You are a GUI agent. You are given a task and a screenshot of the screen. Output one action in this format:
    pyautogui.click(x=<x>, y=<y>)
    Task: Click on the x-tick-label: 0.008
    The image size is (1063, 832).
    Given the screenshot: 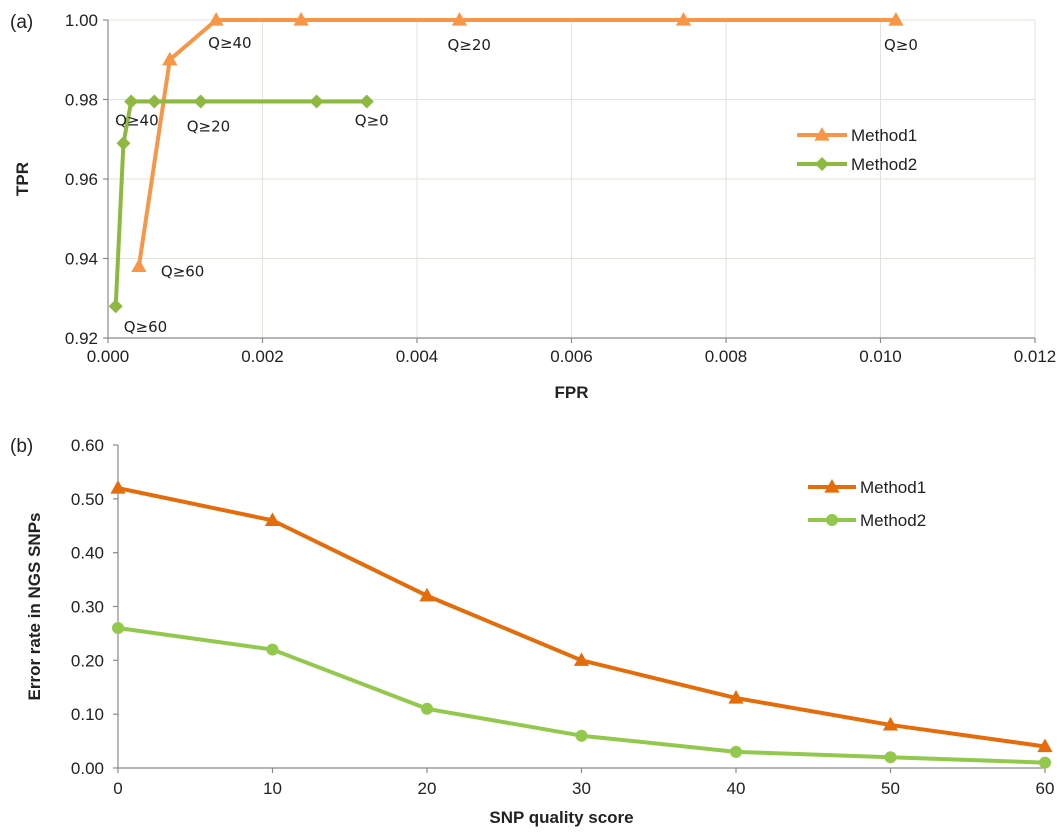 What is the action you would take?
    pyautogui.click(x=726, y=356)
    